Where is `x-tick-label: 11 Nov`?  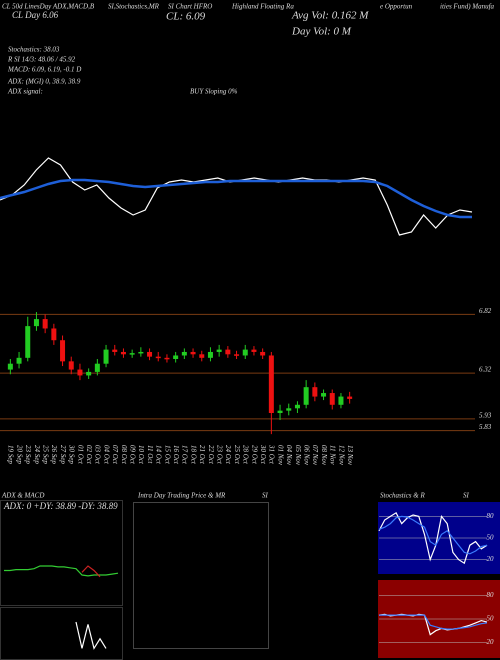 x-tick-label: 11 Nov is located at coordinates (333, 455).